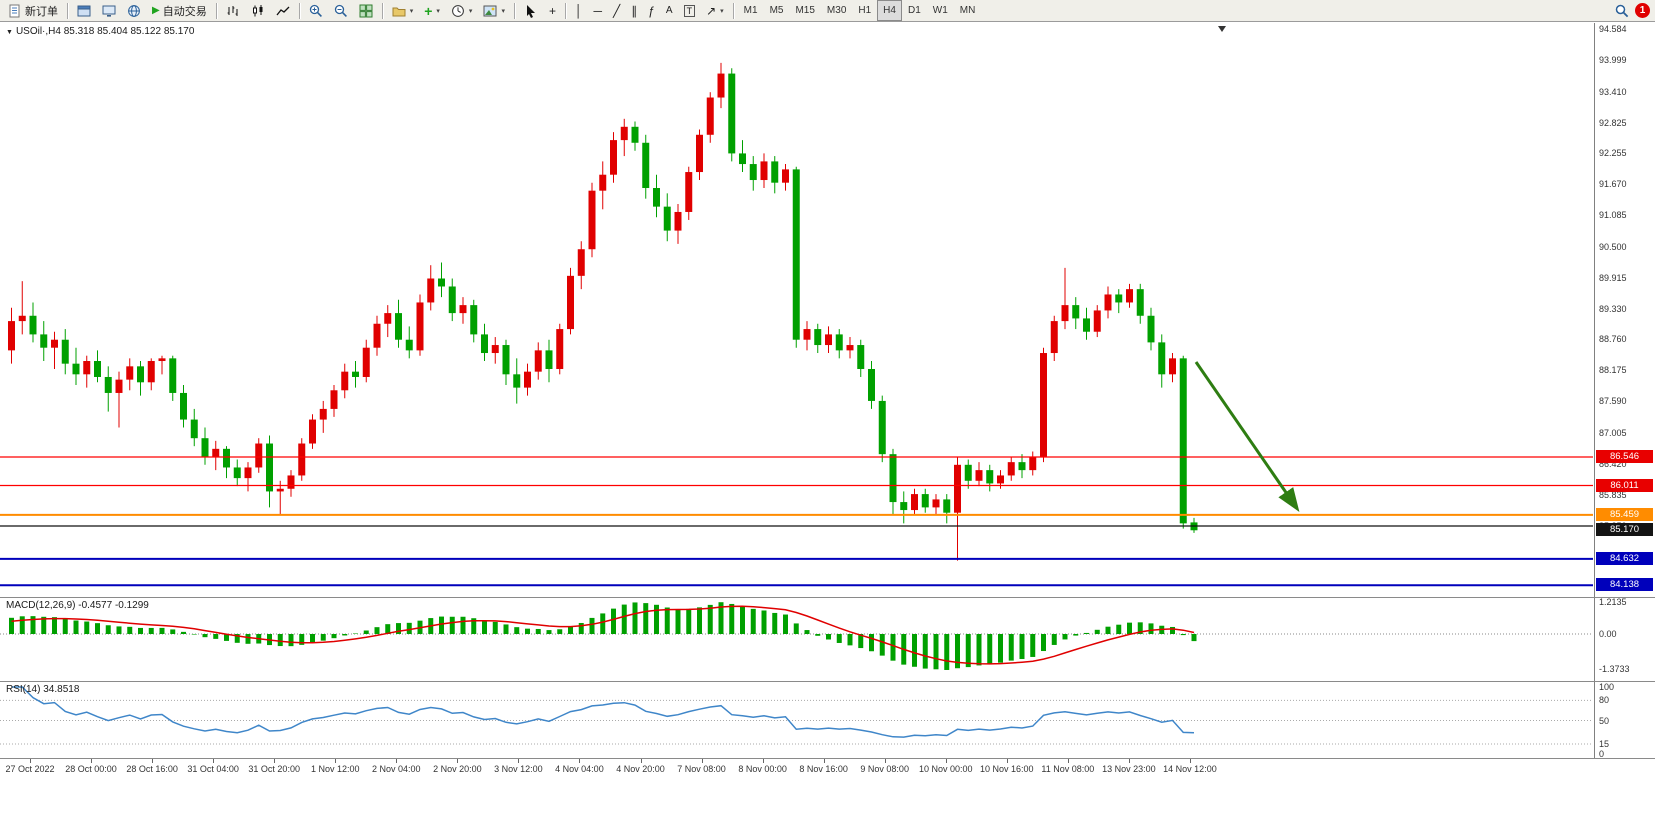  Describe the element at coordinates (603, 636) in the screenshot. I see `macd-histogram` at that location.